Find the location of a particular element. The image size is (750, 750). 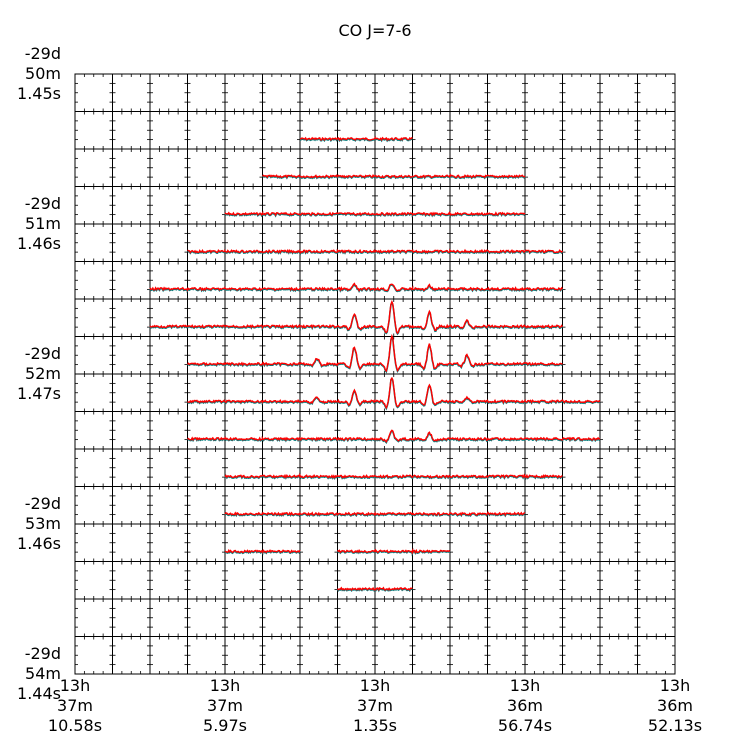

x-tick-label: 13h 36m 52.13s is located at coordinates (675, 706).